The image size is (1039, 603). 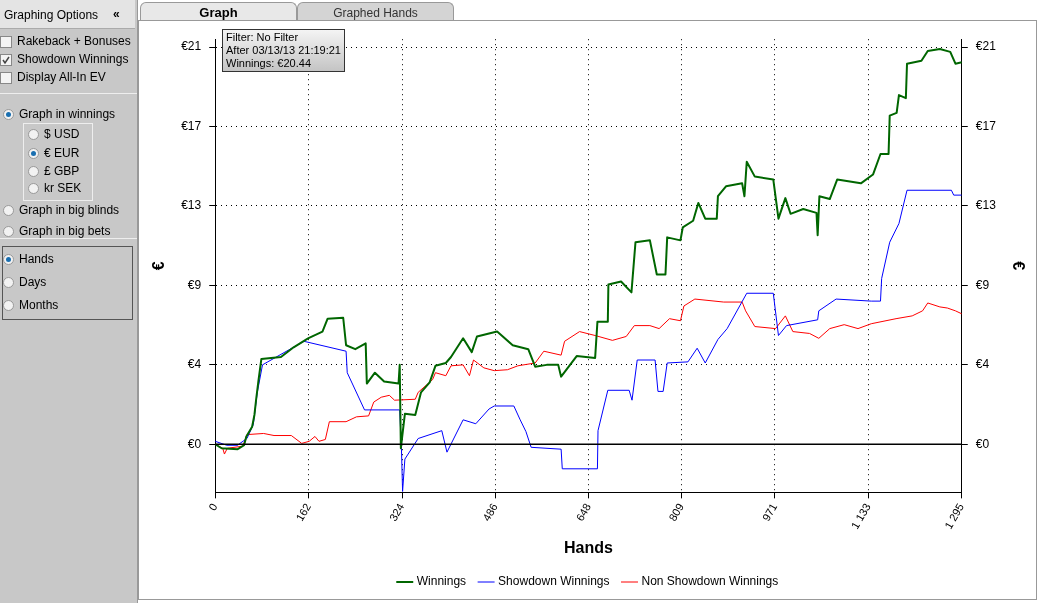 What do you see at coordinates (303, 512) in the screenshot?
I see `x-tick-label: 162` at bounding box center [303, 512].